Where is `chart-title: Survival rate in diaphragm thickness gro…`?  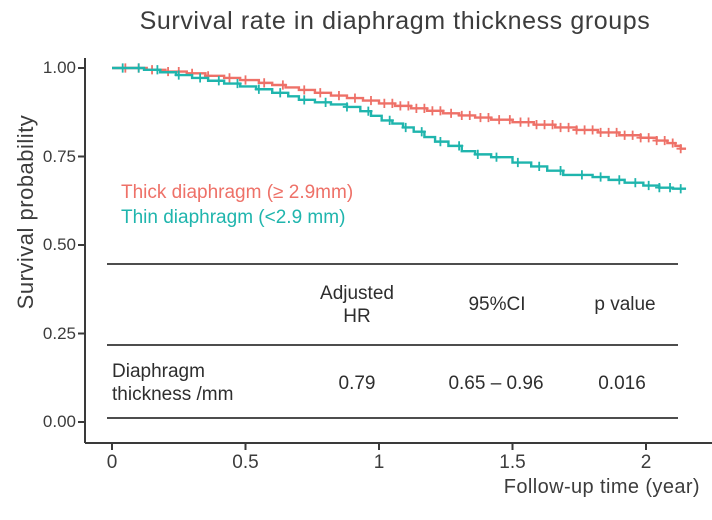
chart-title: Survival rate in diaphragm thickness gro… is located at coordinates (395, 21).